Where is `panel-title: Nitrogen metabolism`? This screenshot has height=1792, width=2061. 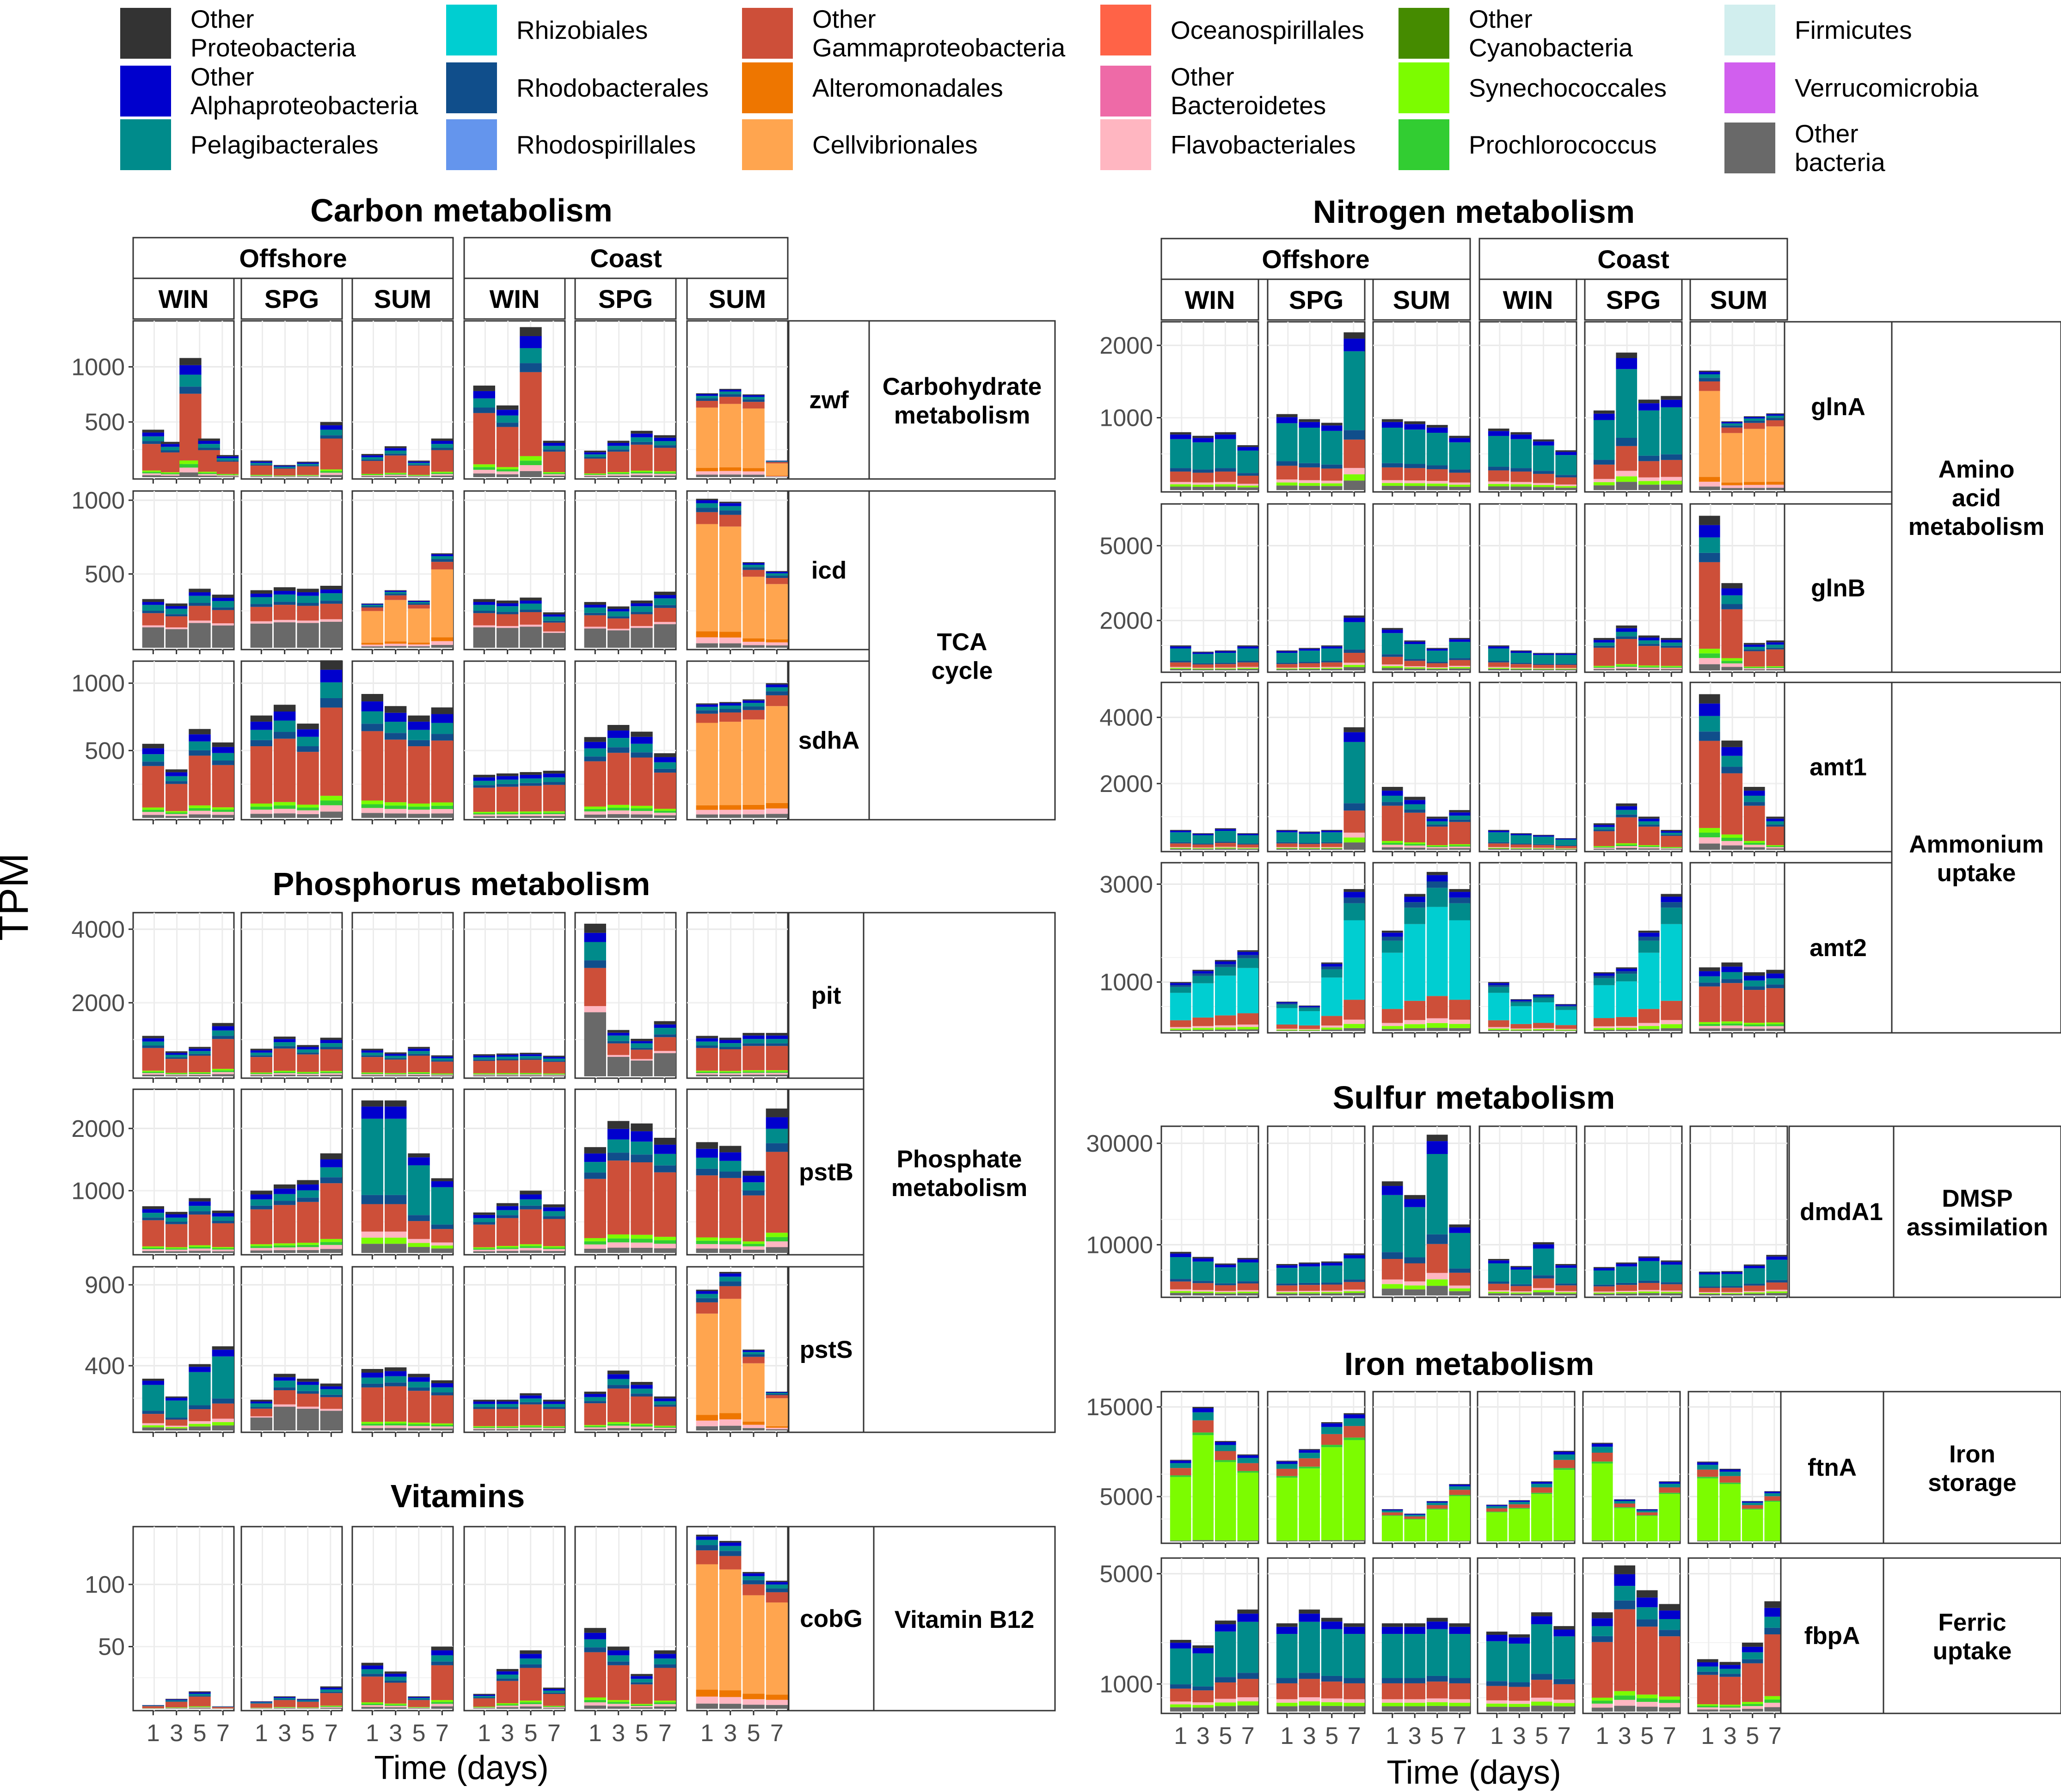
panel-title: Nitrogen metabolism is located at coordinates (1474, 212).